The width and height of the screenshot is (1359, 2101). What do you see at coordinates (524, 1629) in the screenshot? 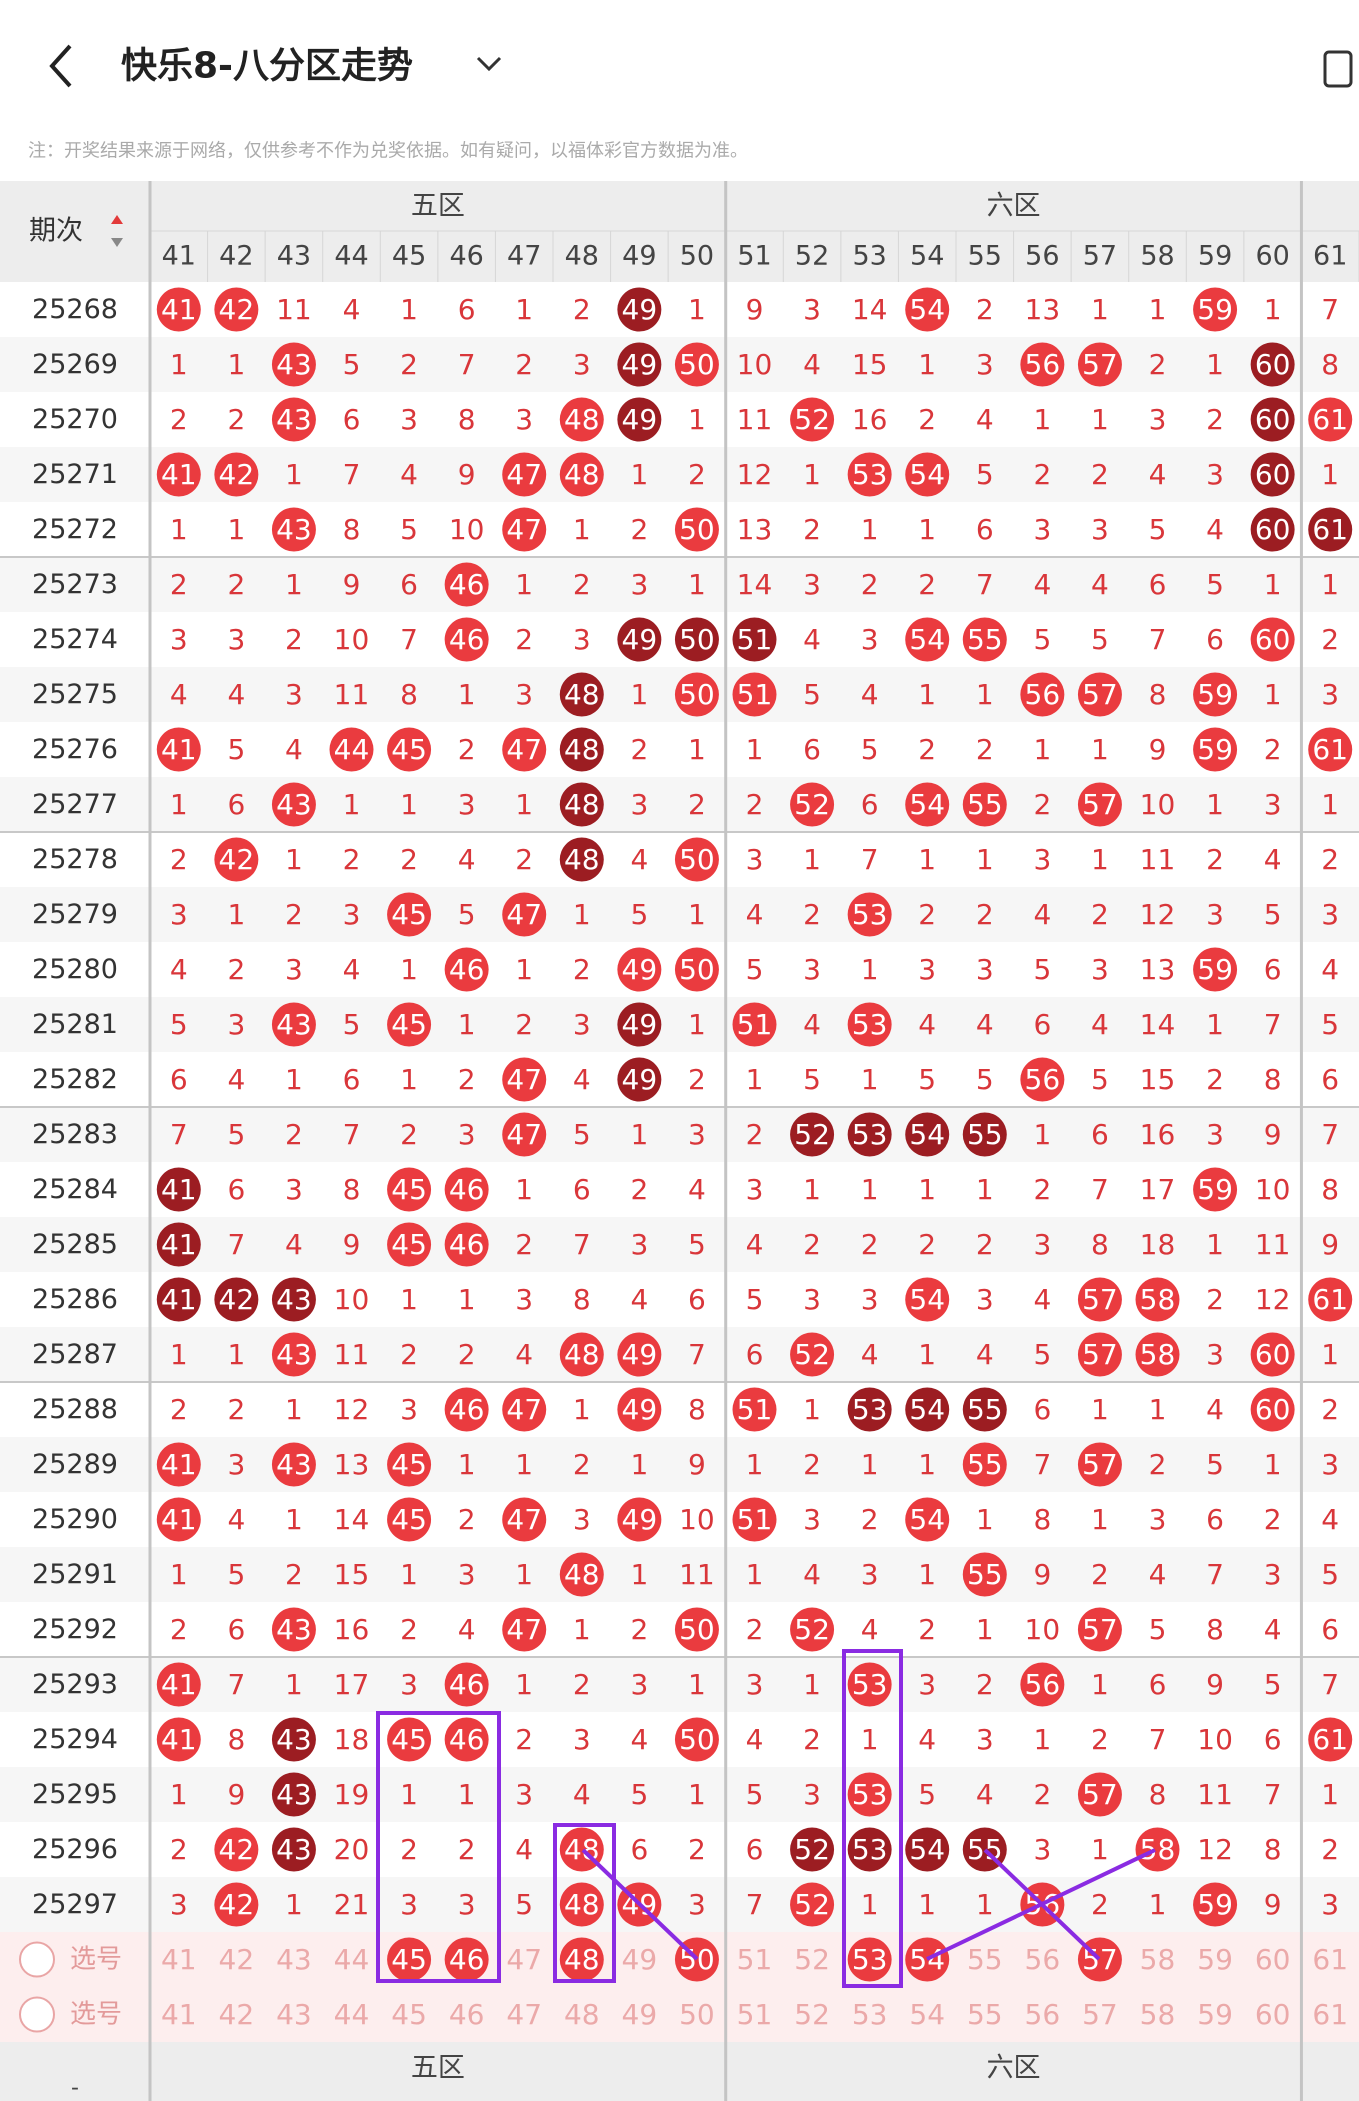
I see `cell-number: 47` at bounding box center [524, 1629].